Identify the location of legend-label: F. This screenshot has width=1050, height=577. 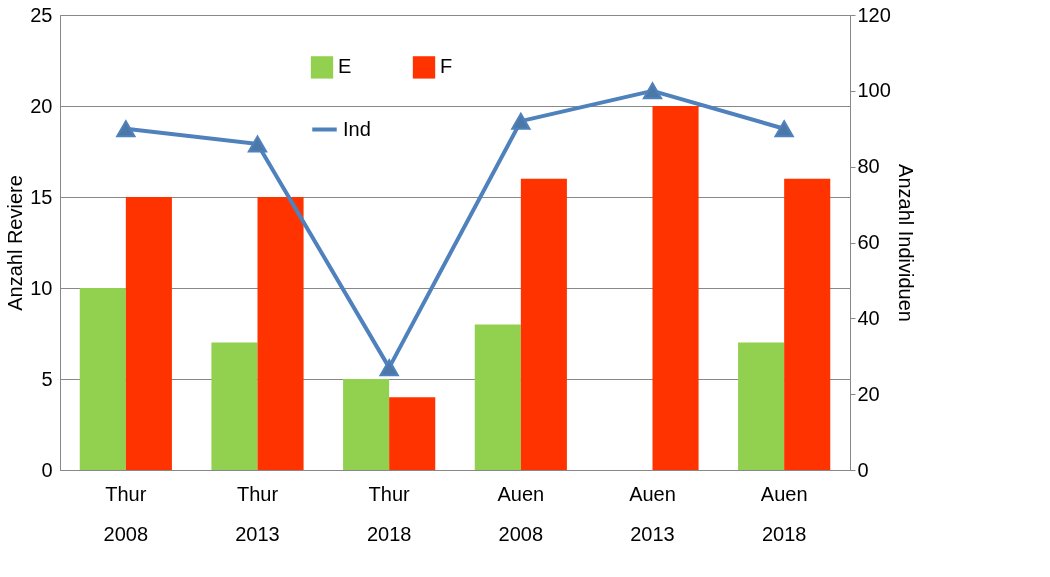
(446, 66).